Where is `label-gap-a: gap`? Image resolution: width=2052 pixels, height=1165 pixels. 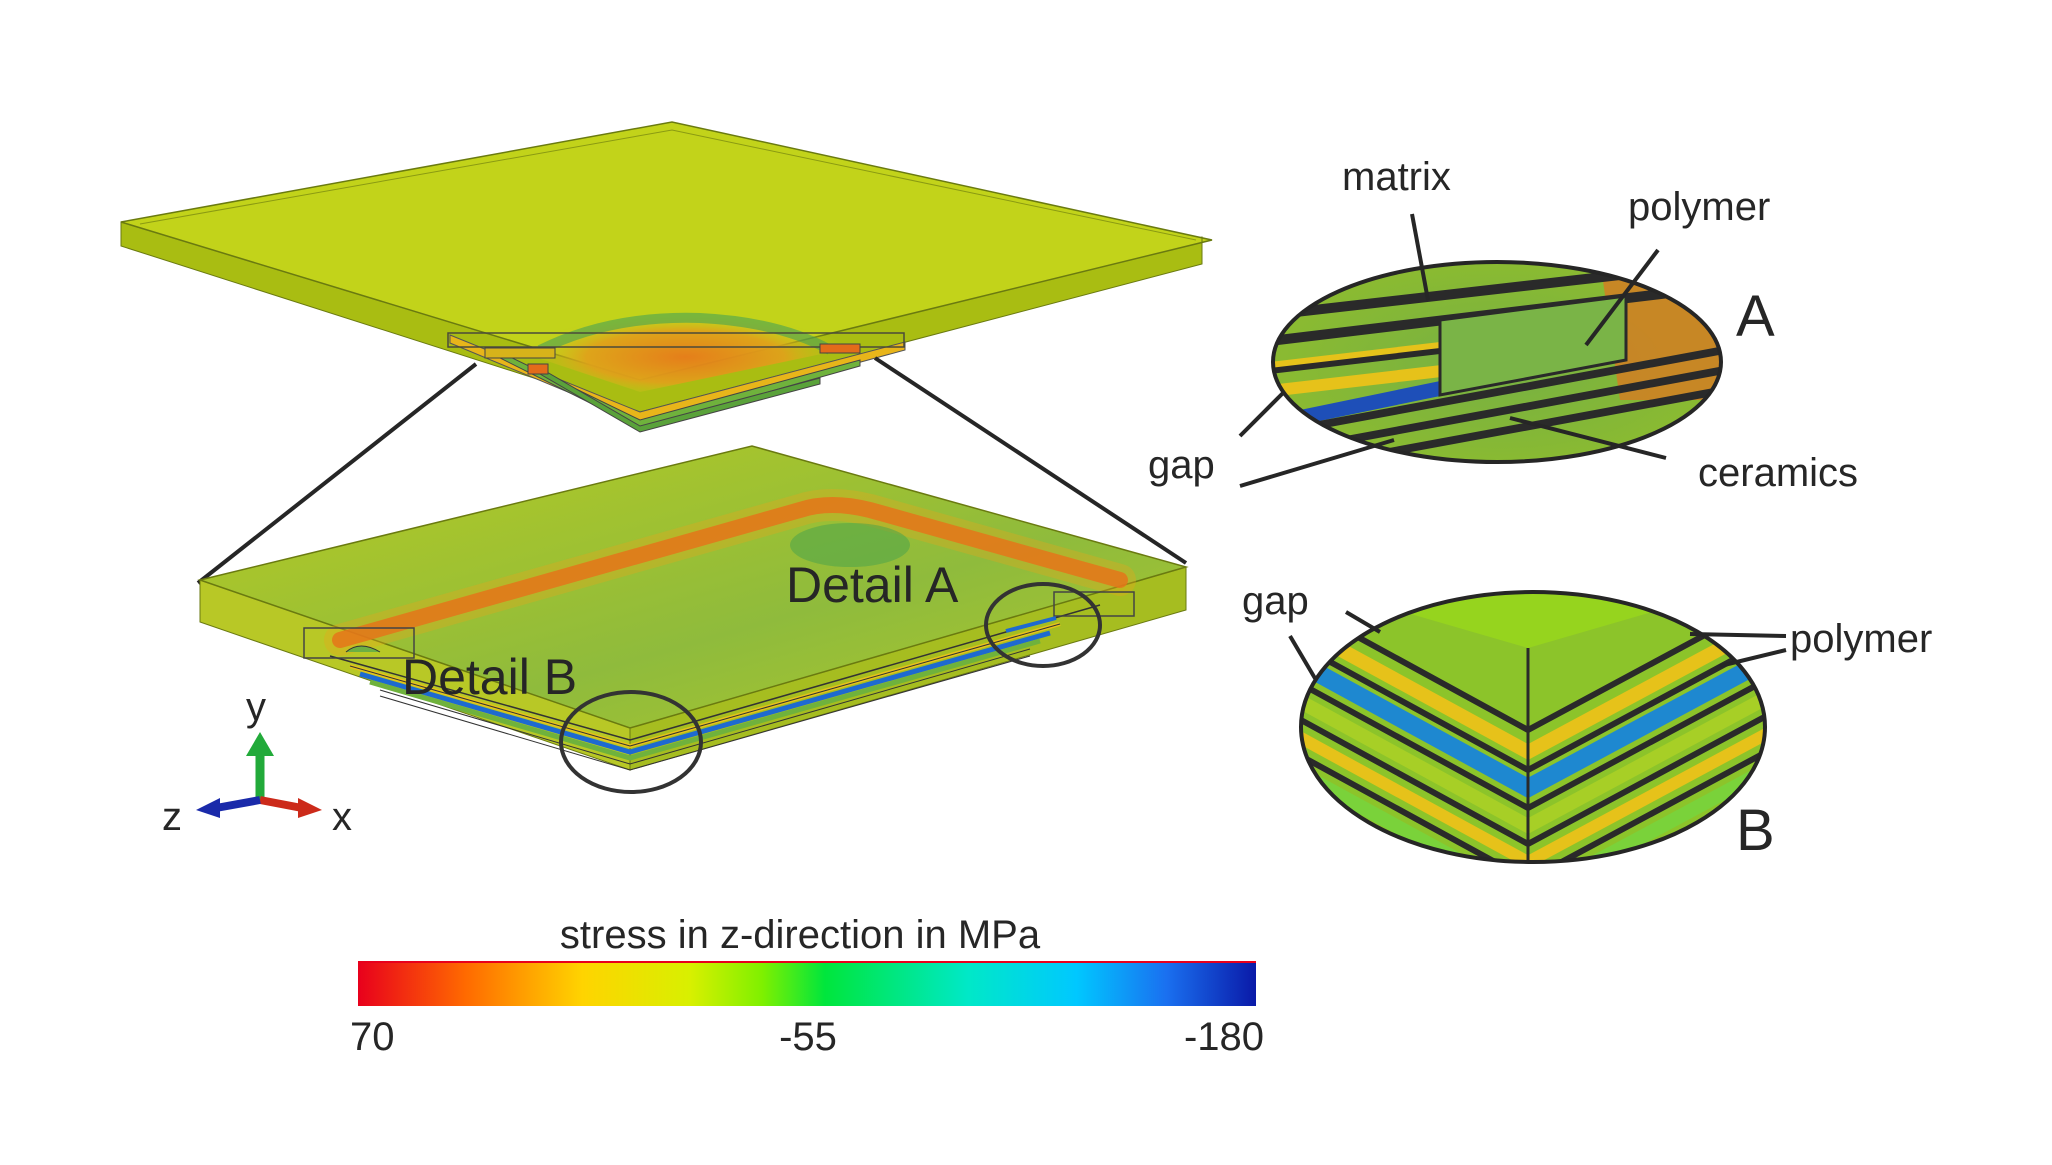 label-gap-a: gap is located at coordinates (1181, 465).